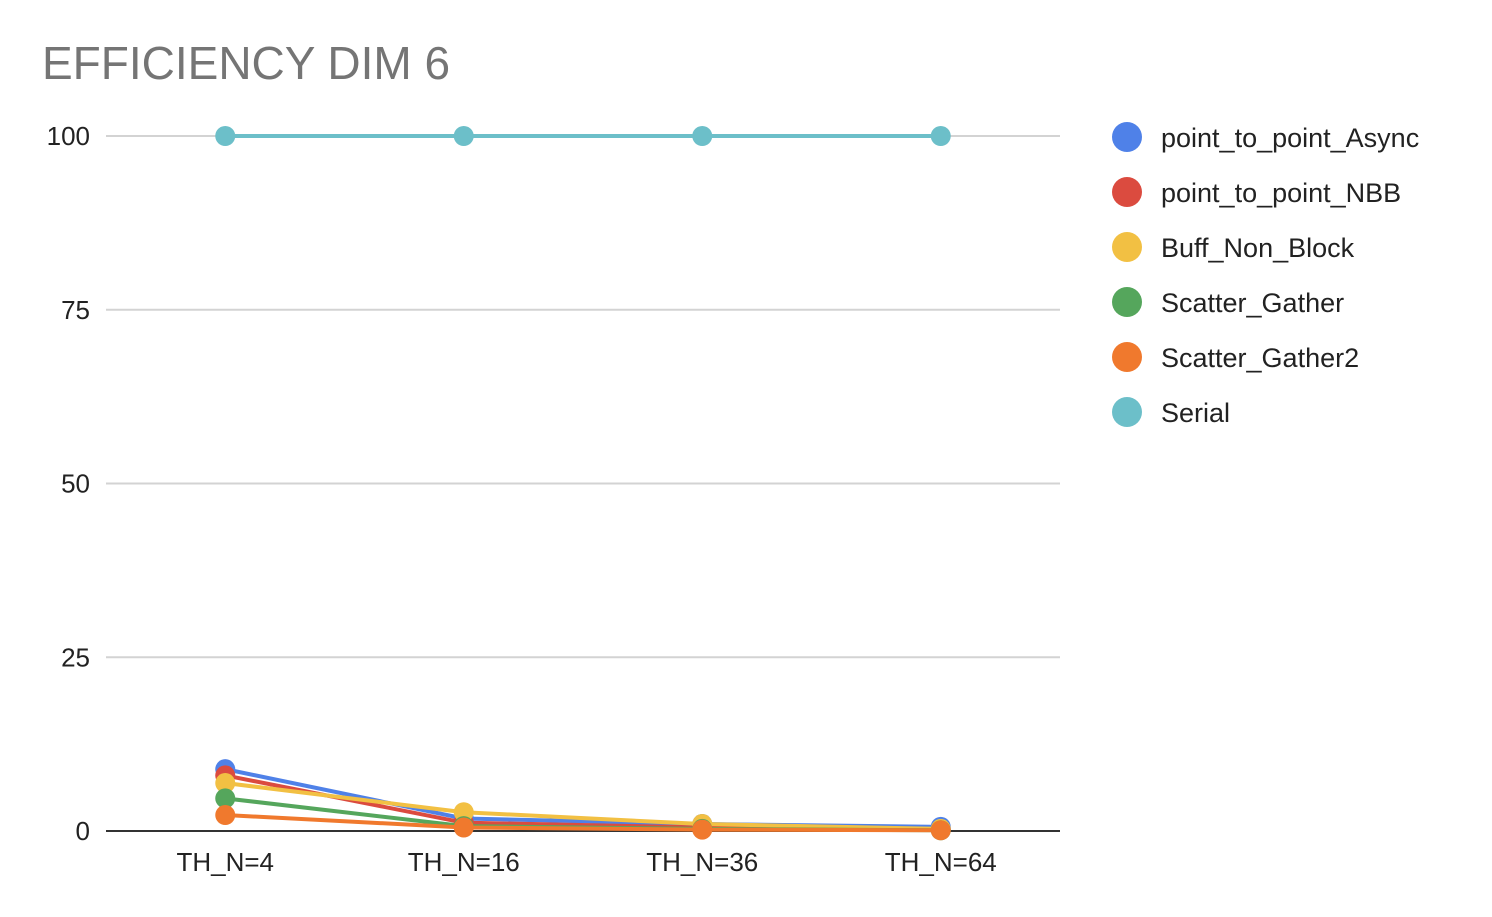 The width and height of the screenshot is (1492, 917). I want to click on legend-label: Scatter_Gather, so click(1252, 303).